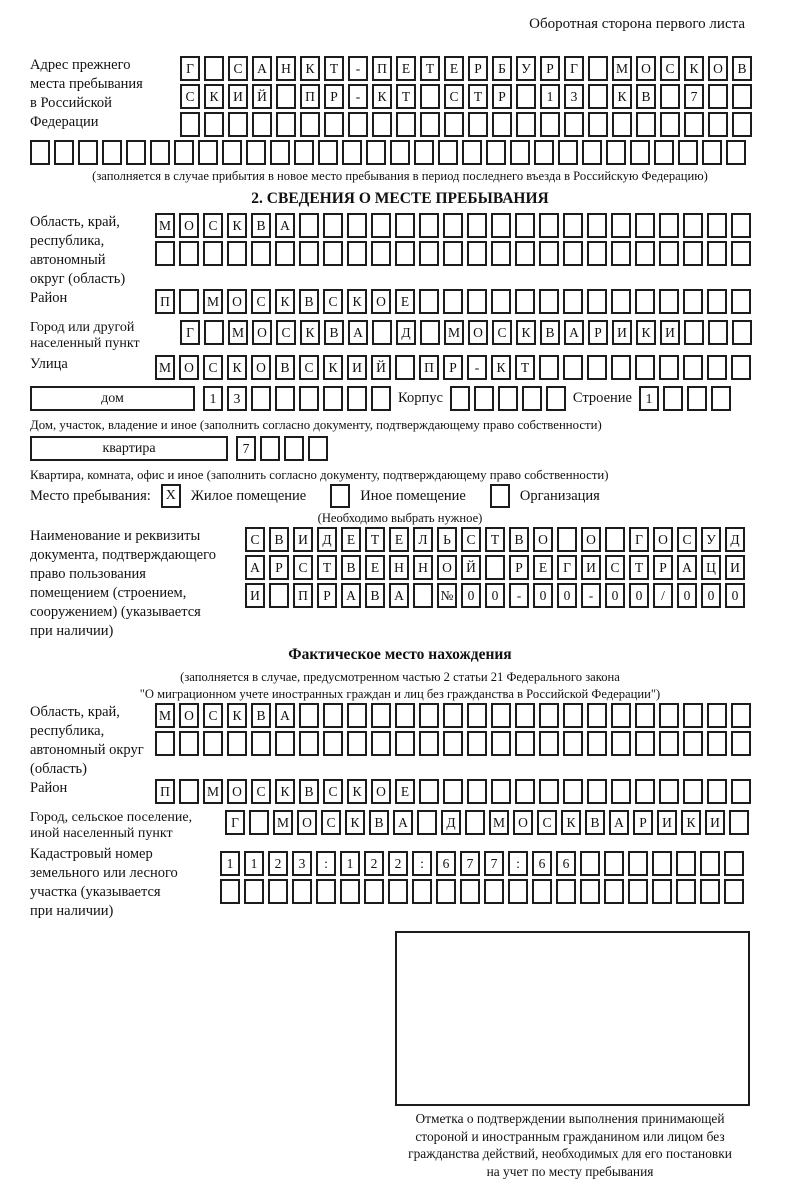 This screenshot has height=1196, width=800. I want to click on house-box: дом, so click(112, 398).